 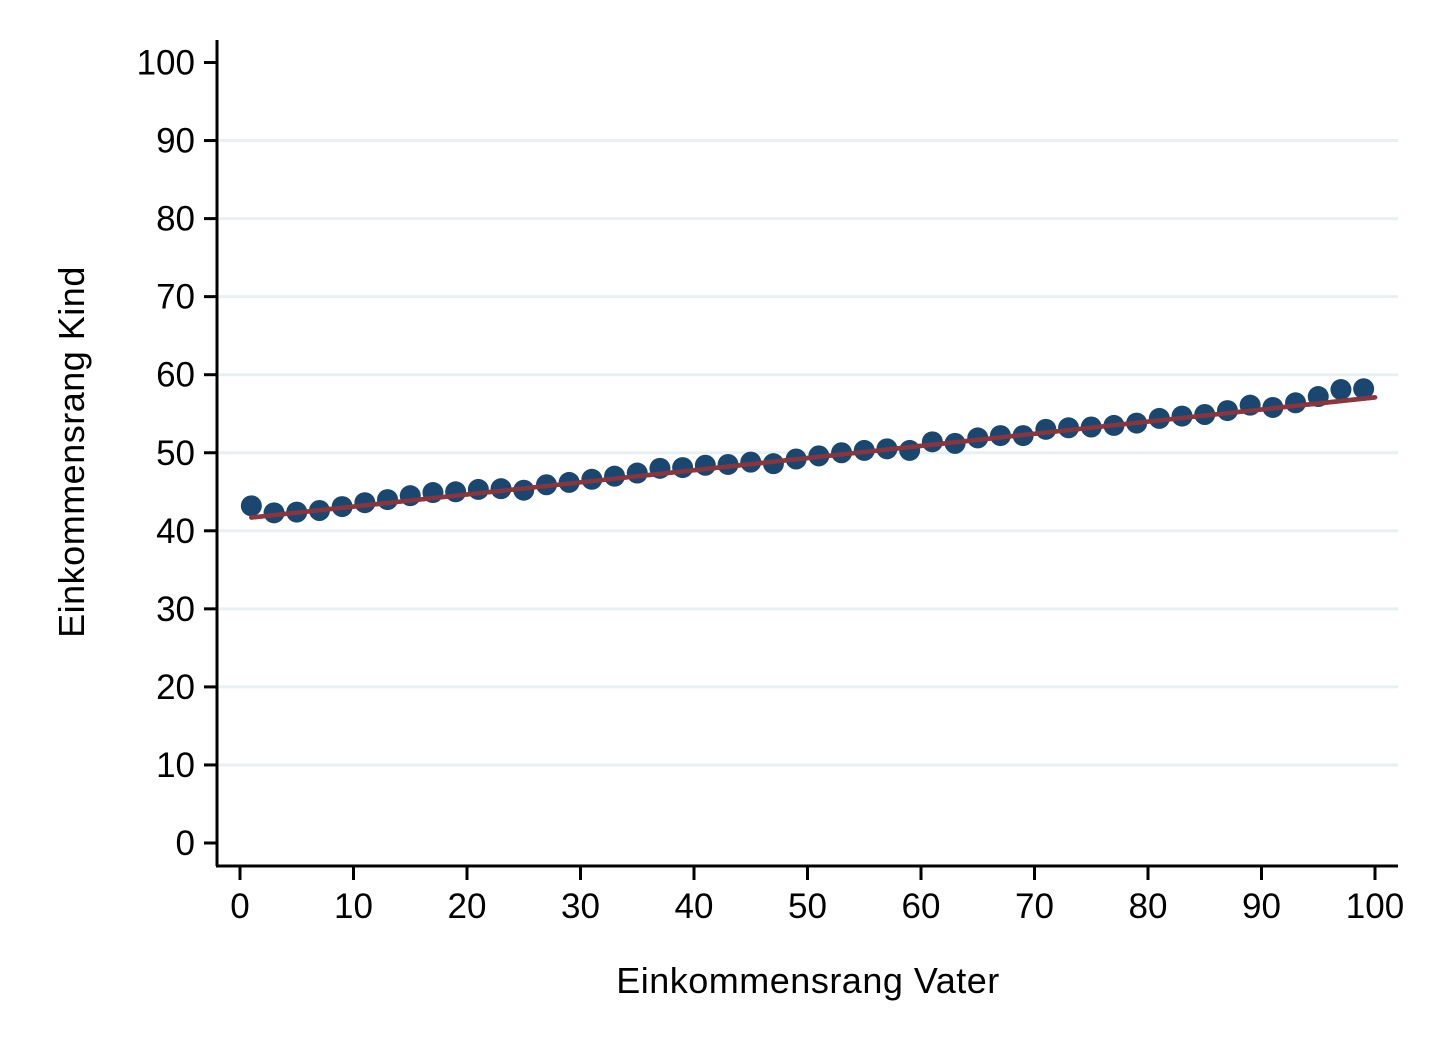 What do you see at coordinates (175, 531) in the screenshot?
I see `y-tick-label-40: 40` at bounding box center [175, 531].